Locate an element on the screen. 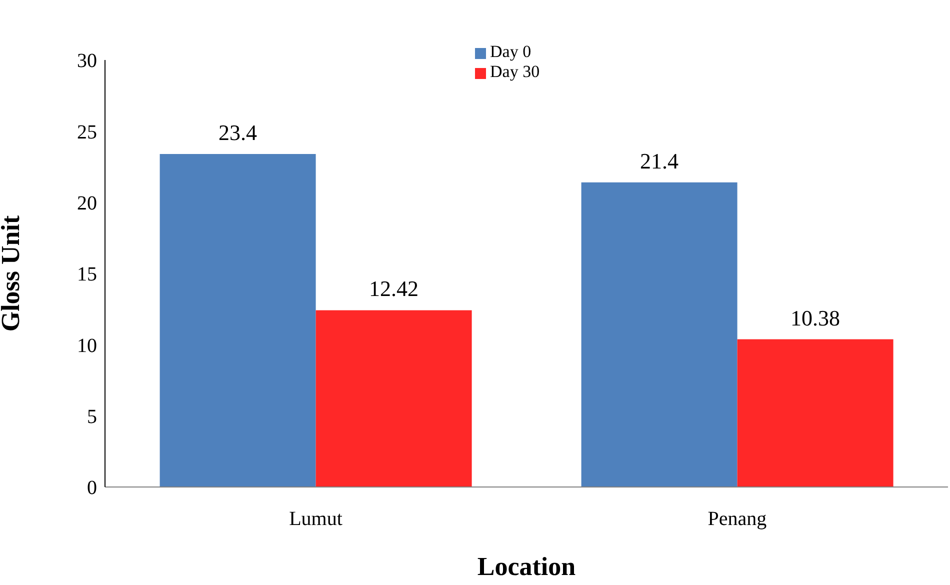  legend-label: Day 30 is located at coordinates (515, 71).